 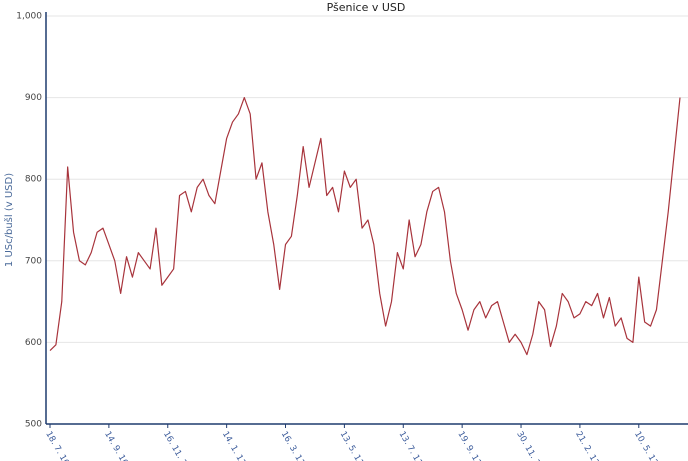 I want to click on y-axis-label: 1 USc/bušl (v USD), so click(x=9, y=220).